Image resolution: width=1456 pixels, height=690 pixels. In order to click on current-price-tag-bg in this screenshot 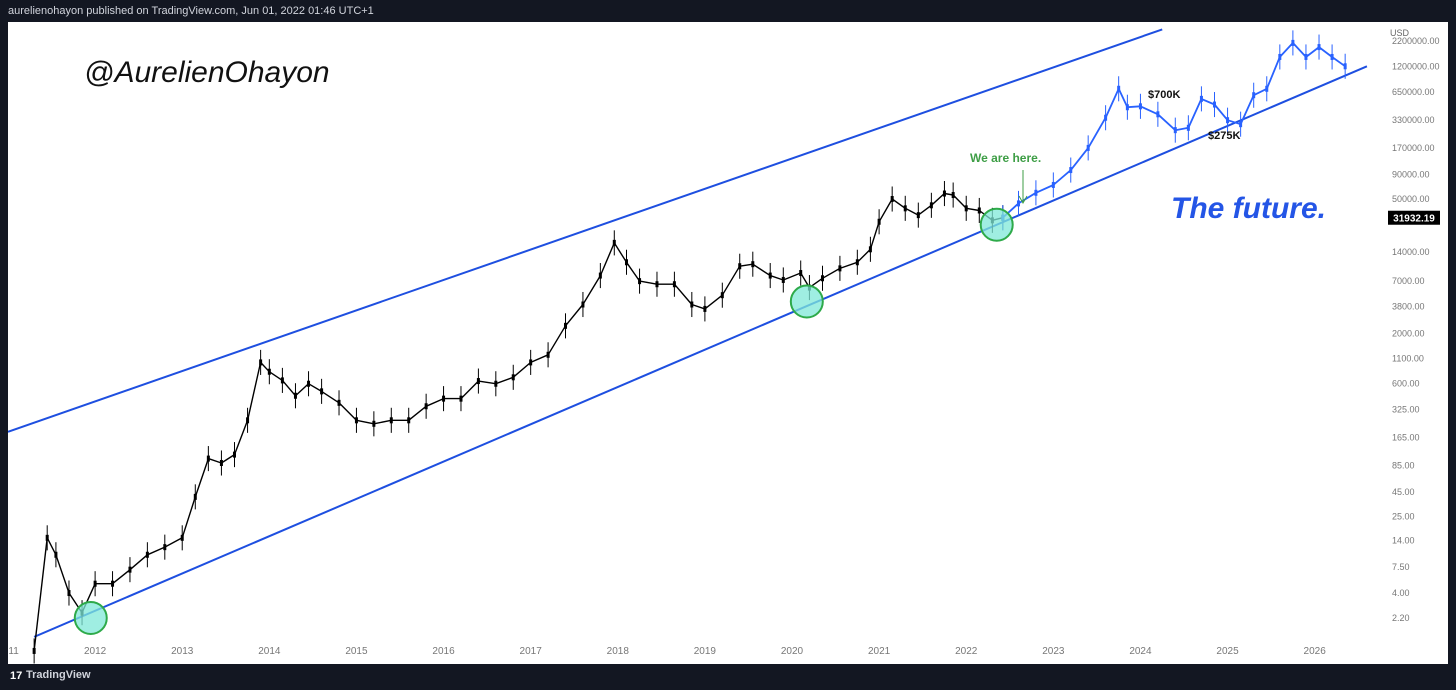, I will do `click(1414, 217)`.